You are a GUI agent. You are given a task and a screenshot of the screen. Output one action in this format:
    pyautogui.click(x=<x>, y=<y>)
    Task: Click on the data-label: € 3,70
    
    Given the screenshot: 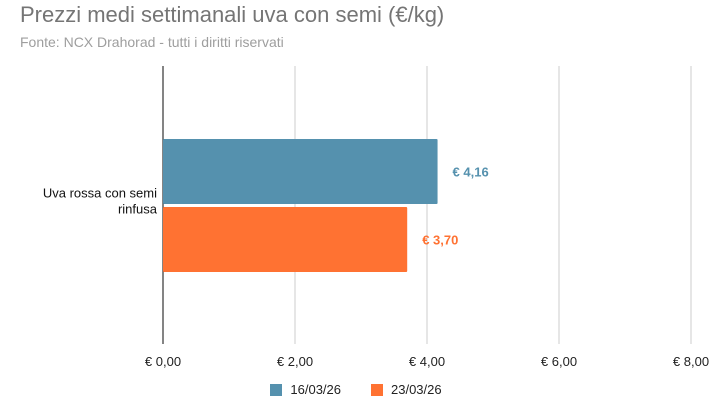 What is the action you would take?
    pyautogui.click(x=440, y=240)
    